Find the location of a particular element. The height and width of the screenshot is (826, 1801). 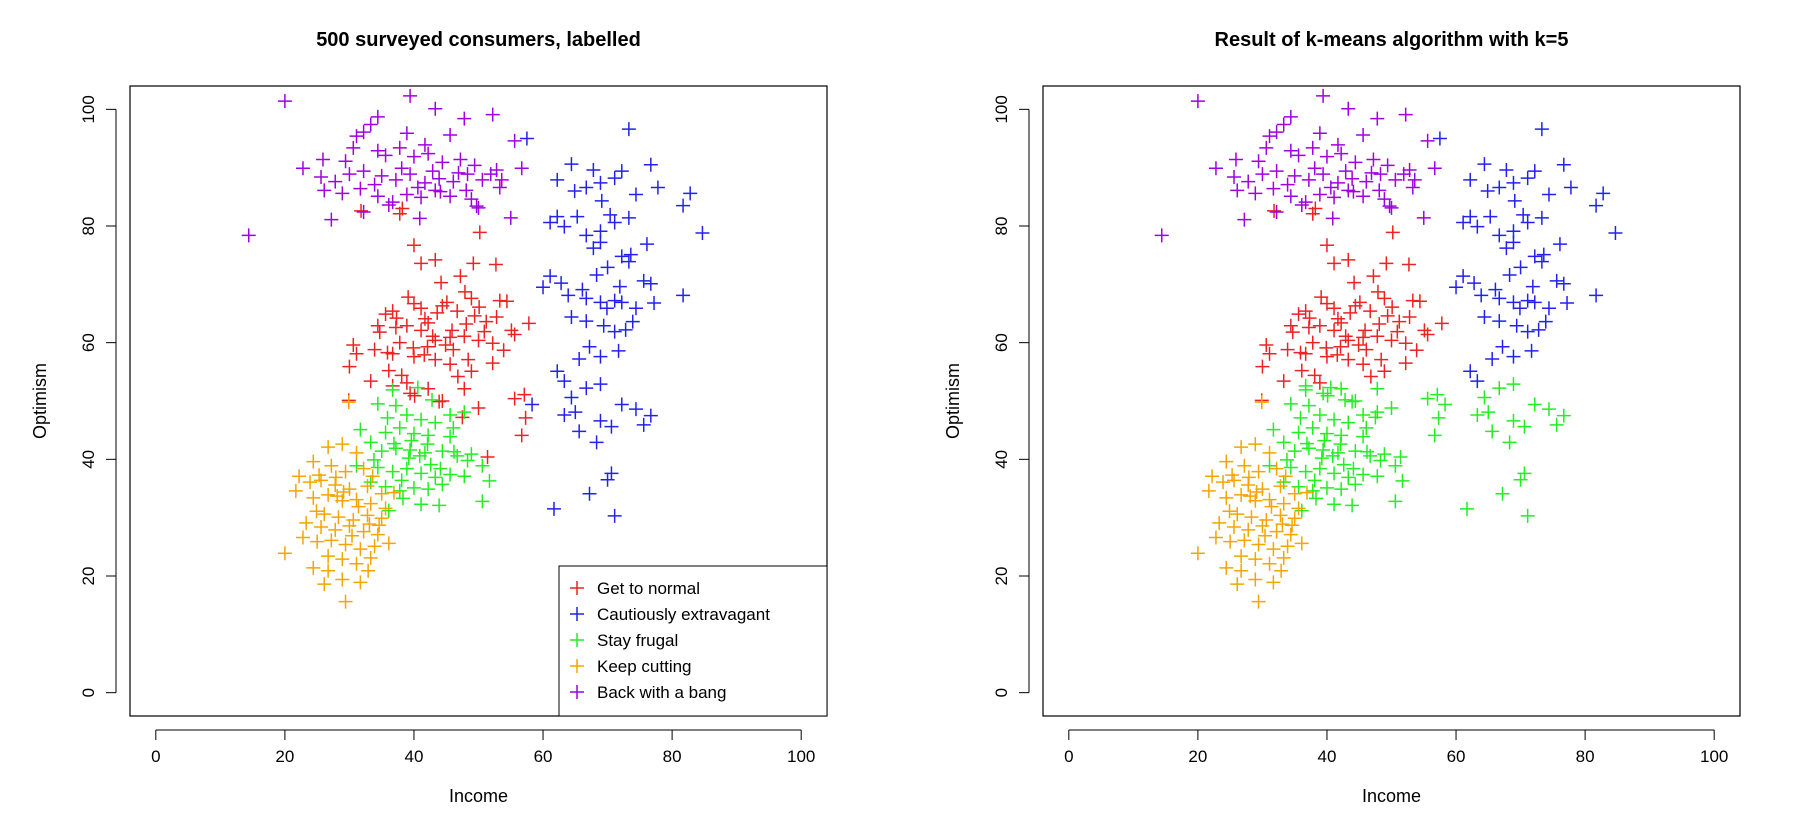

legend-box is located at coordinates (693, 641).